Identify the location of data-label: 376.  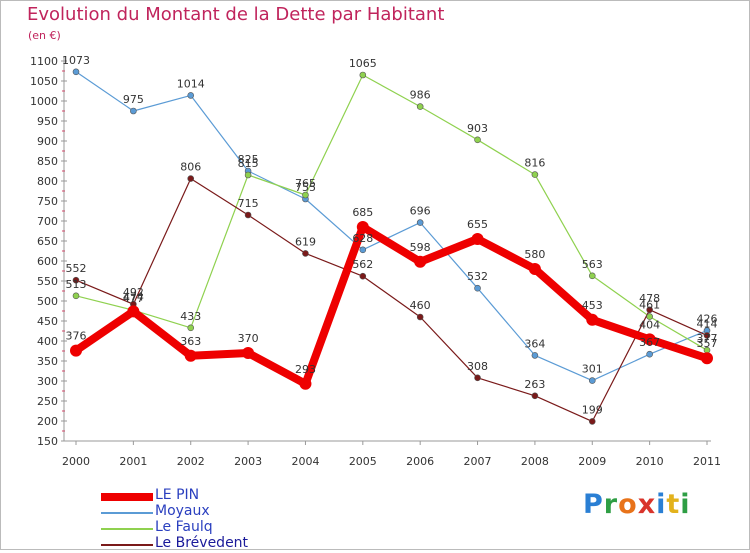
(76, 336).